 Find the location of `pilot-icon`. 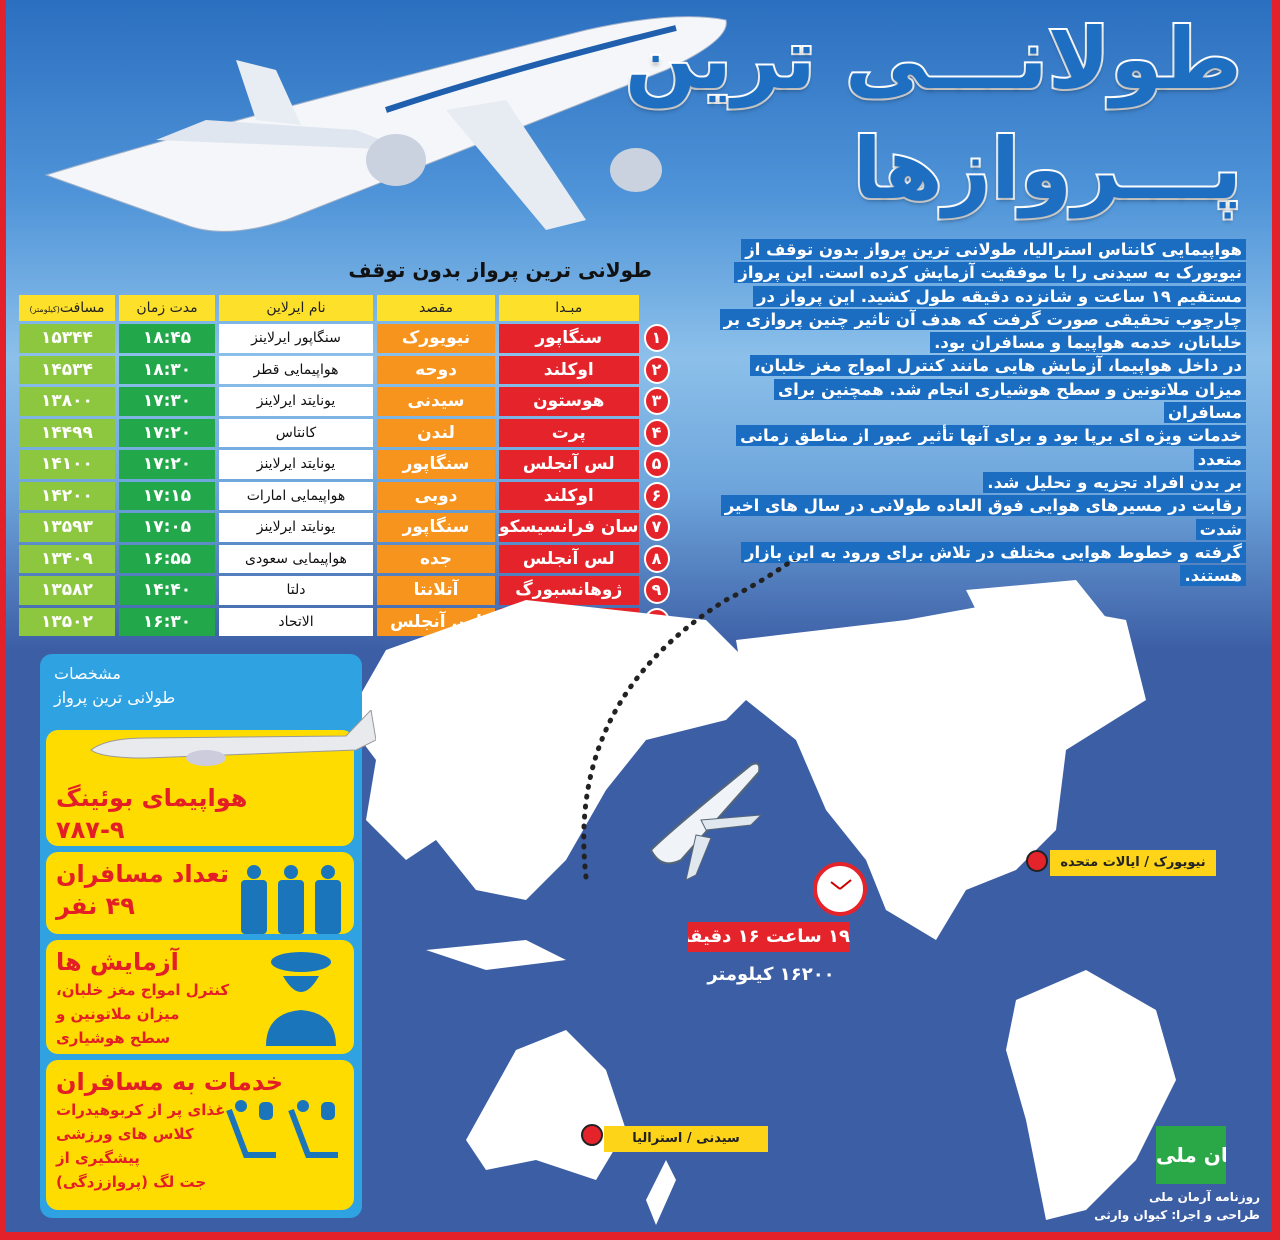

pilot-icon is located at coordinates (301, 999).